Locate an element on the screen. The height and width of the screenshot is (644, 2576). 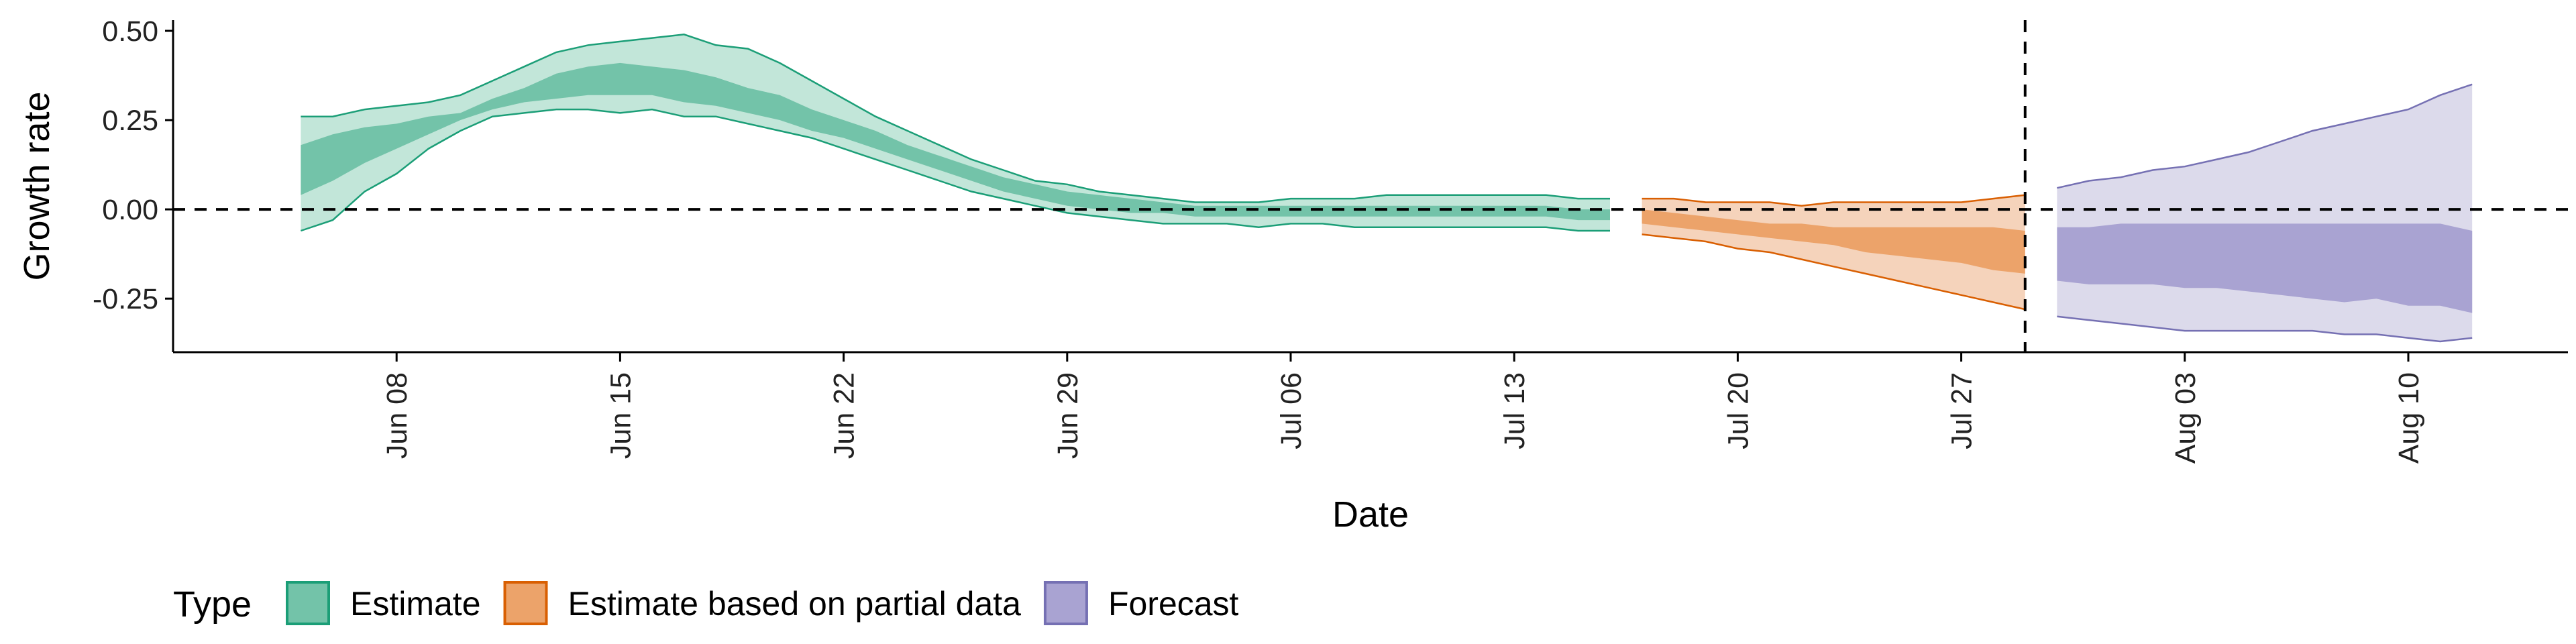
x-tick-label: Aug 03 is located at coordinates (2185, 418).